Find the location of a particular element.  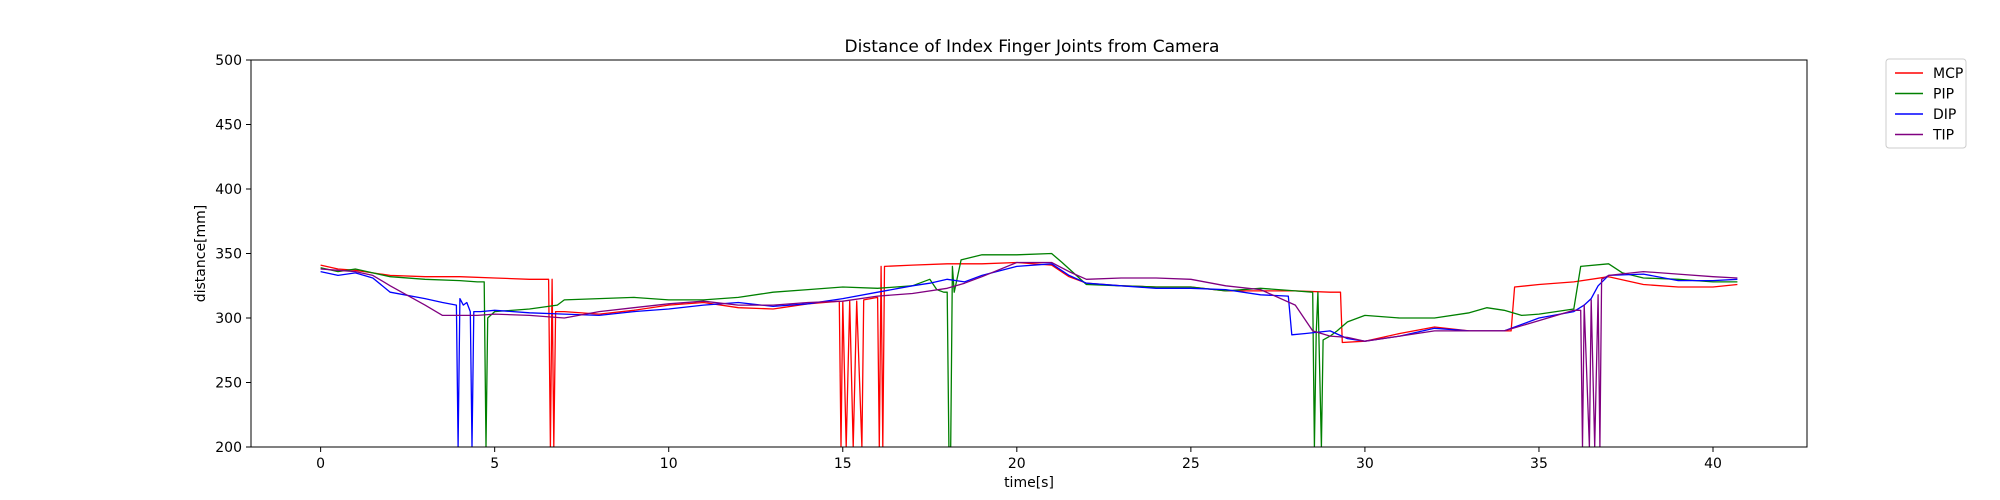

legend-label-dip: DIP is located at coordinates (1944, 115).